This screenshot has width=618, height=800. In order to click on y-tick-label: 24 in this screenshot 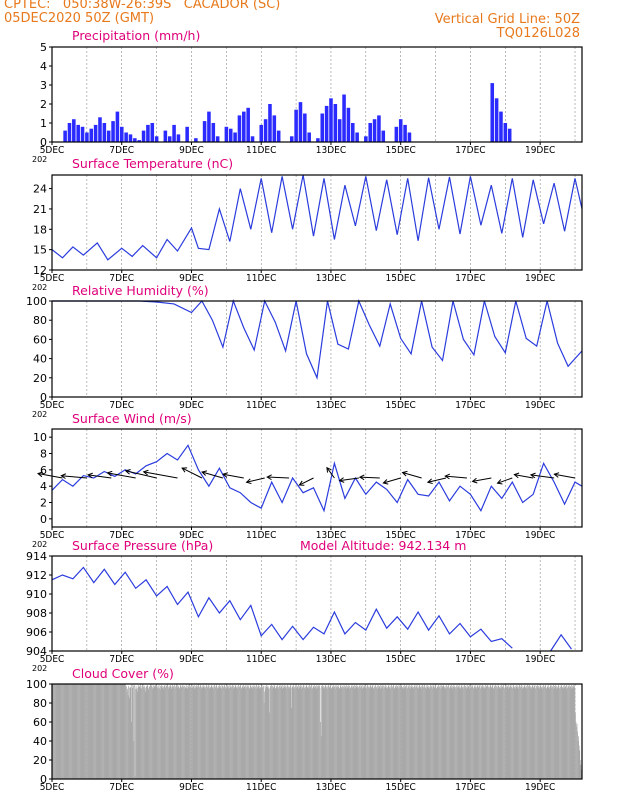, I will do `click(40, 189)`.